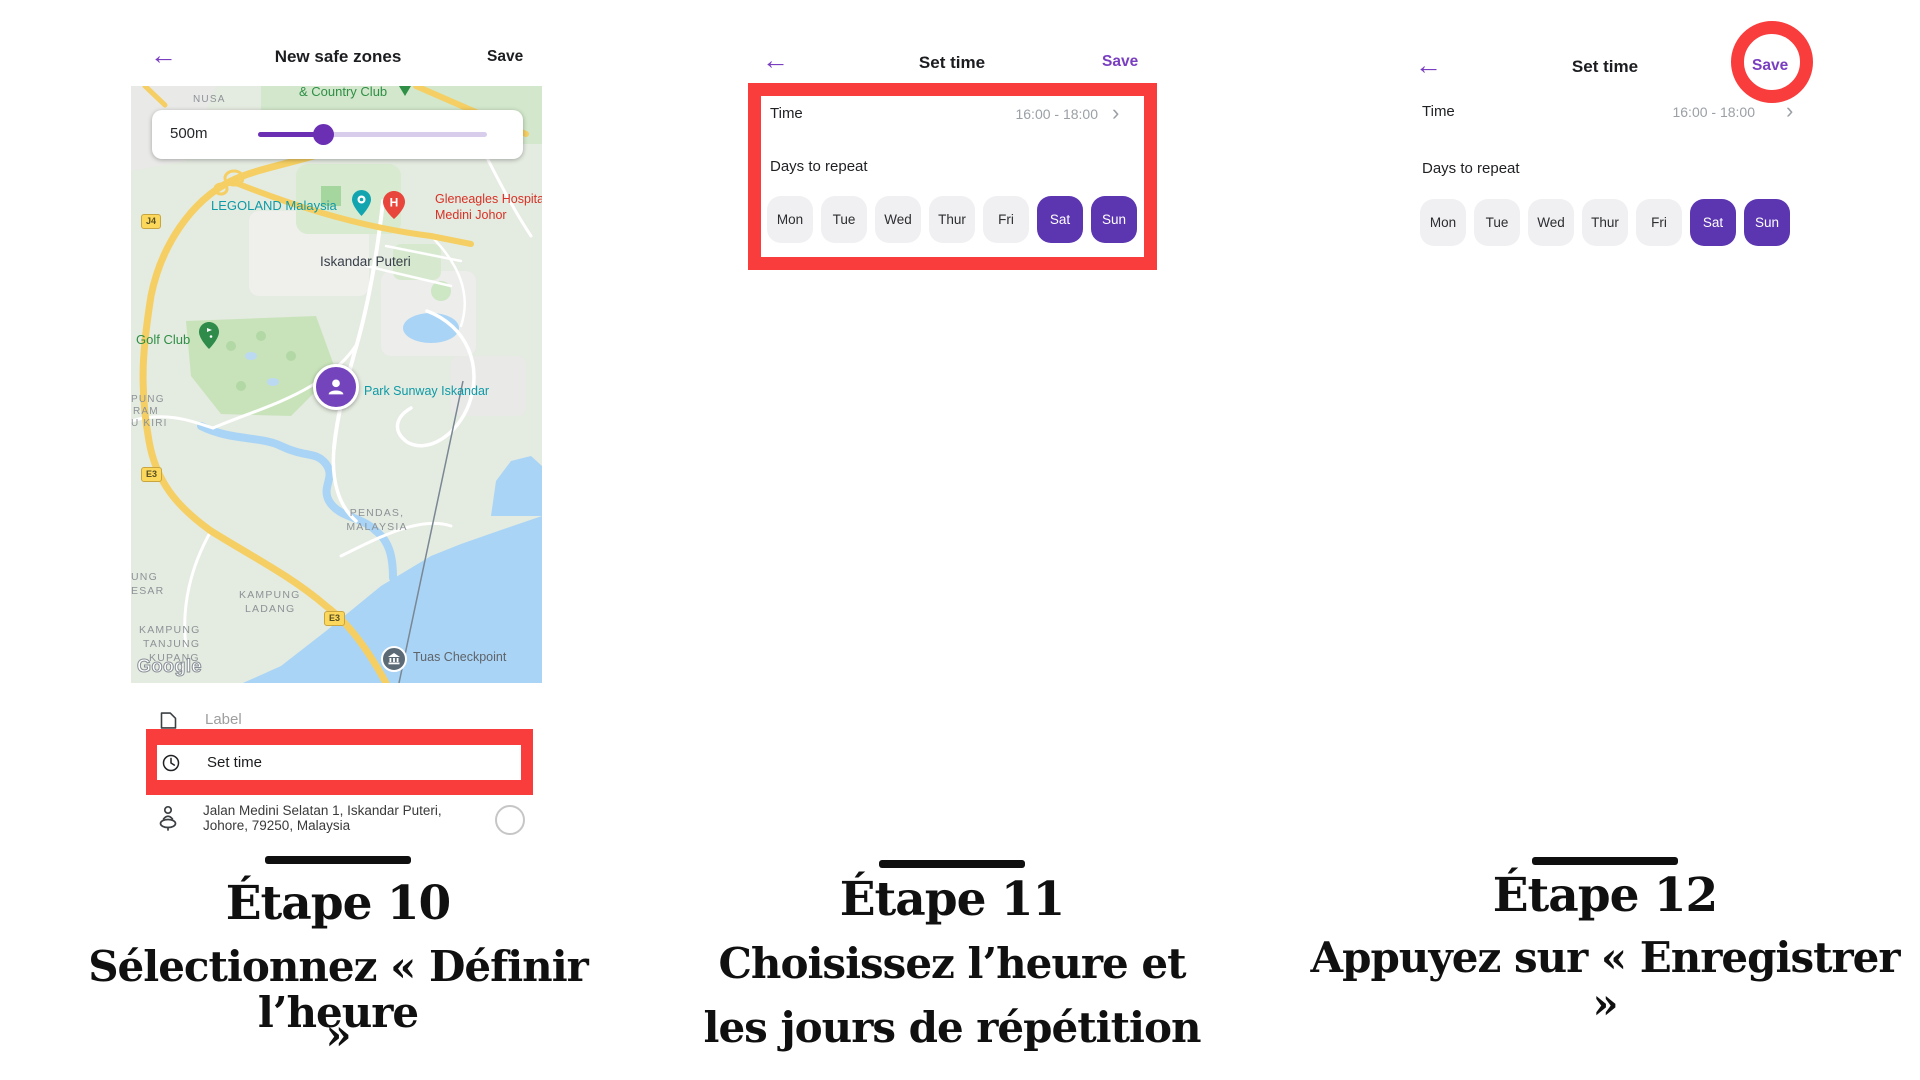 The image size is (1920, 1080). What do you see at coordinates (168, 818) in the screenshot?
I see `person-pin-icon` at bounding box center [168, 818].